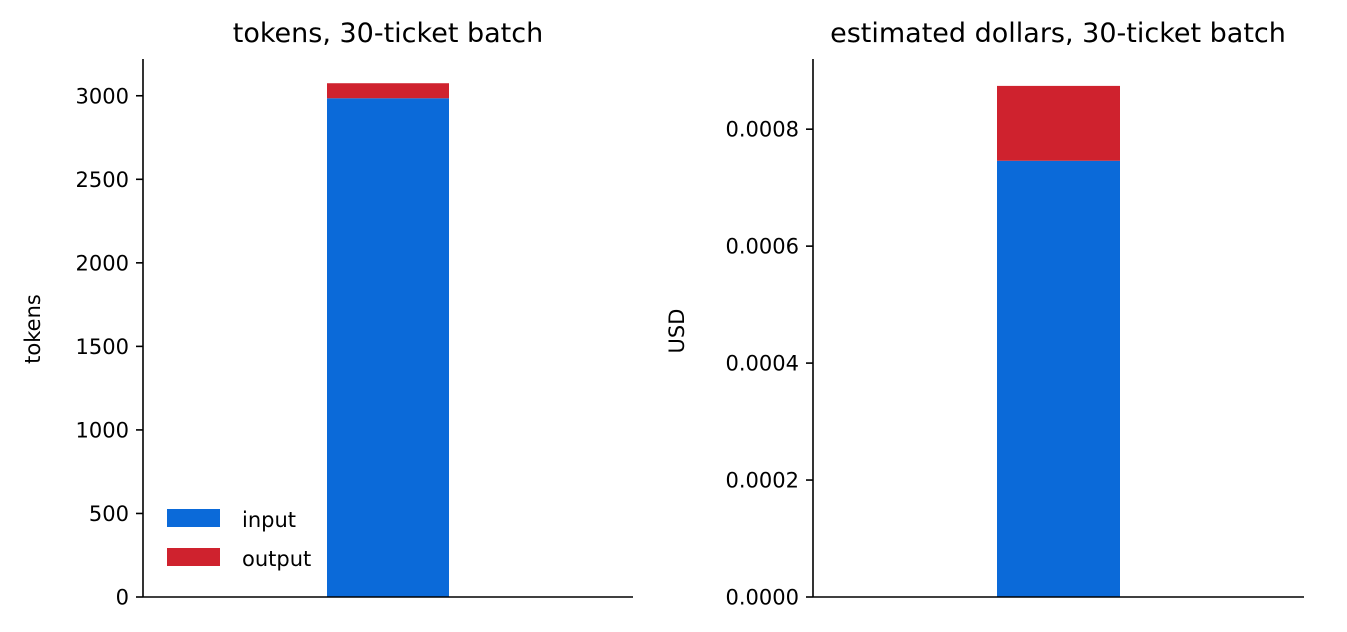 The height and width of the screenshot is (632, 1347). I want to click on y-tick-label: 3000, so click(102, 96).